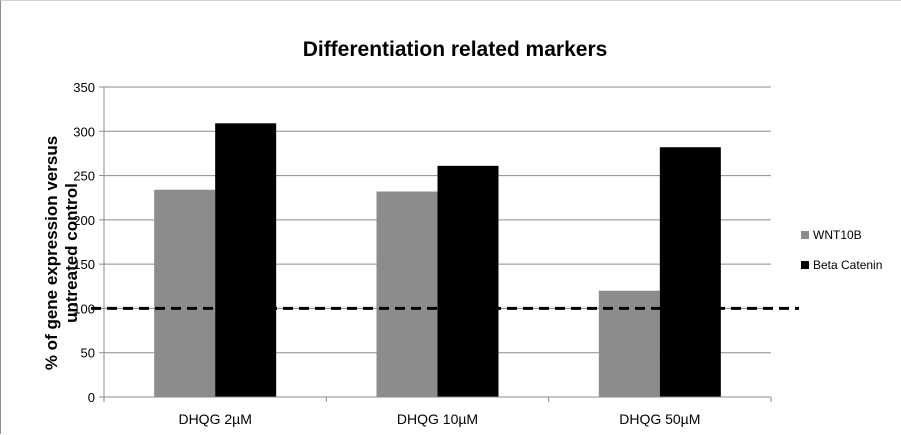  Describe the element at coordinates (71, 253) in the screenshot. I see `y-axis-label-line: untreated control` at that location.